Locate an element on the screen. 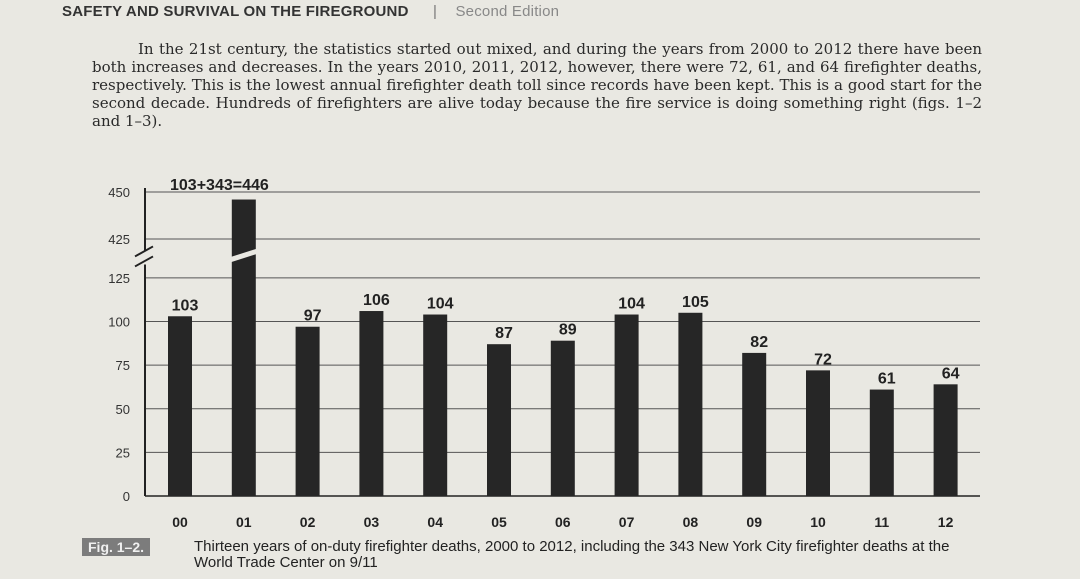  x-tick-label: 07 is located at coordinates (627, 522).